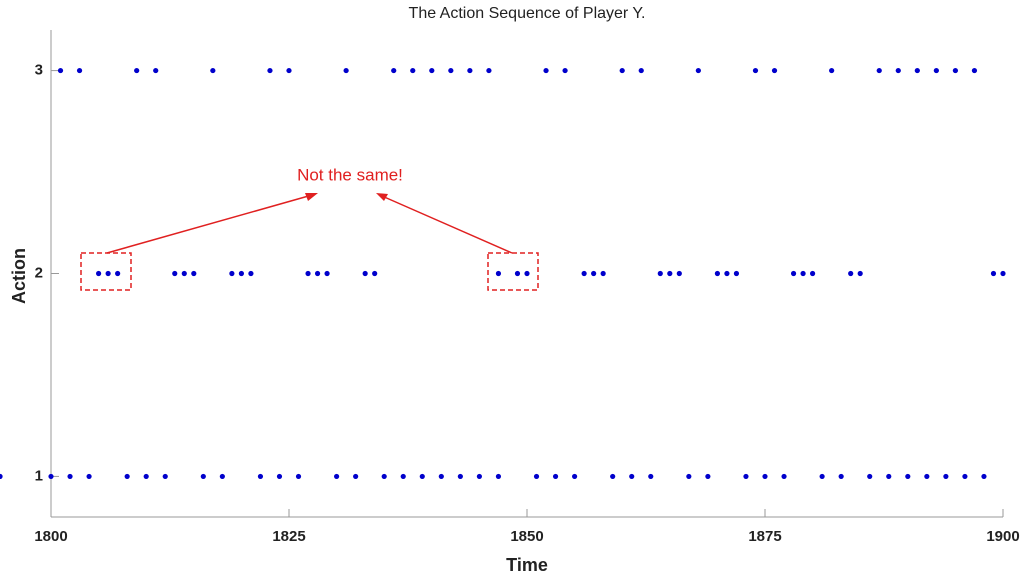  What do you see at coordinates (50, 536) in the screenshot?
I see `x-tick-label: 1800` at bounding box center [50, 536].